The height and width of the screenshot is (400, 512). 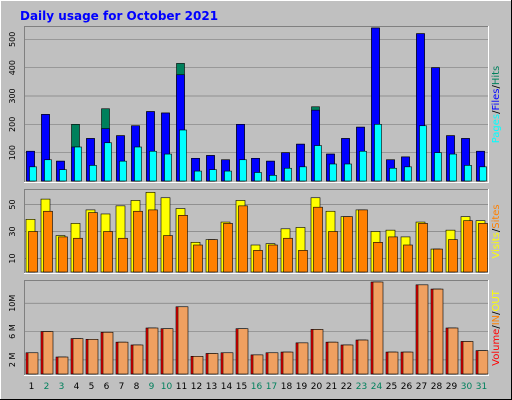 I want to click on legend-item: IN, so click(x=496, y=320).